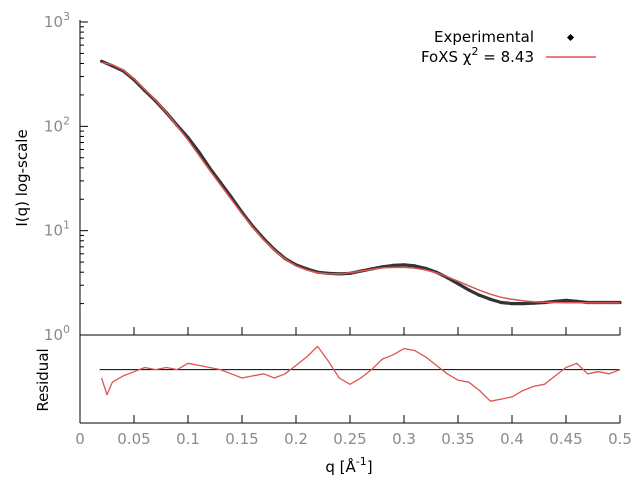 The width and height of the screenshot is (640, 480). I want to click on x-tick-label: 0.5, so click(620, 439).